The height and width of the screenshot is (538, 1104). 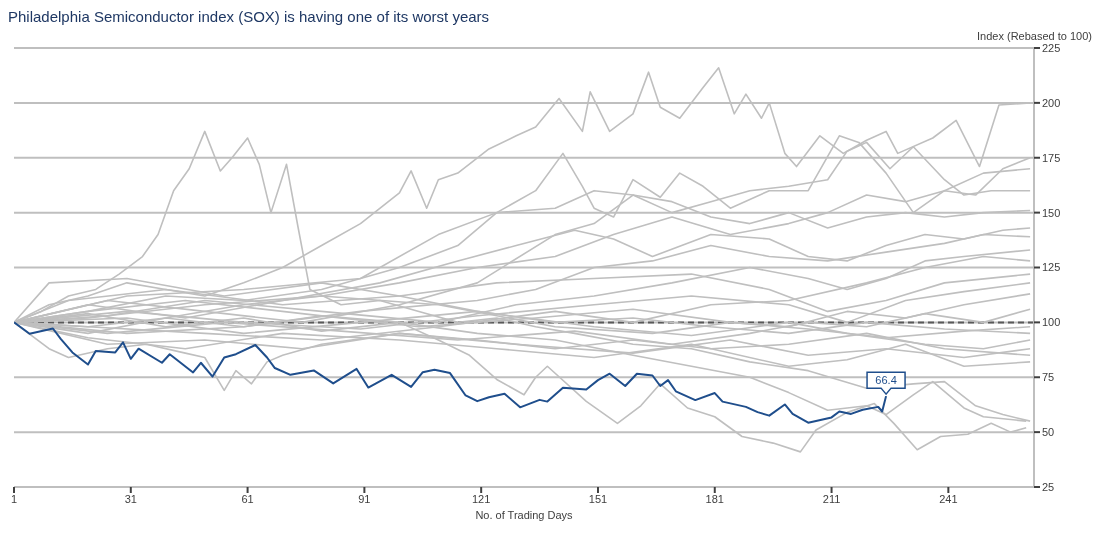 What do you see at coordinates (14, 498) in the screenshot?
I see `x-tick-label: 1` at bounding box center [14, 498].